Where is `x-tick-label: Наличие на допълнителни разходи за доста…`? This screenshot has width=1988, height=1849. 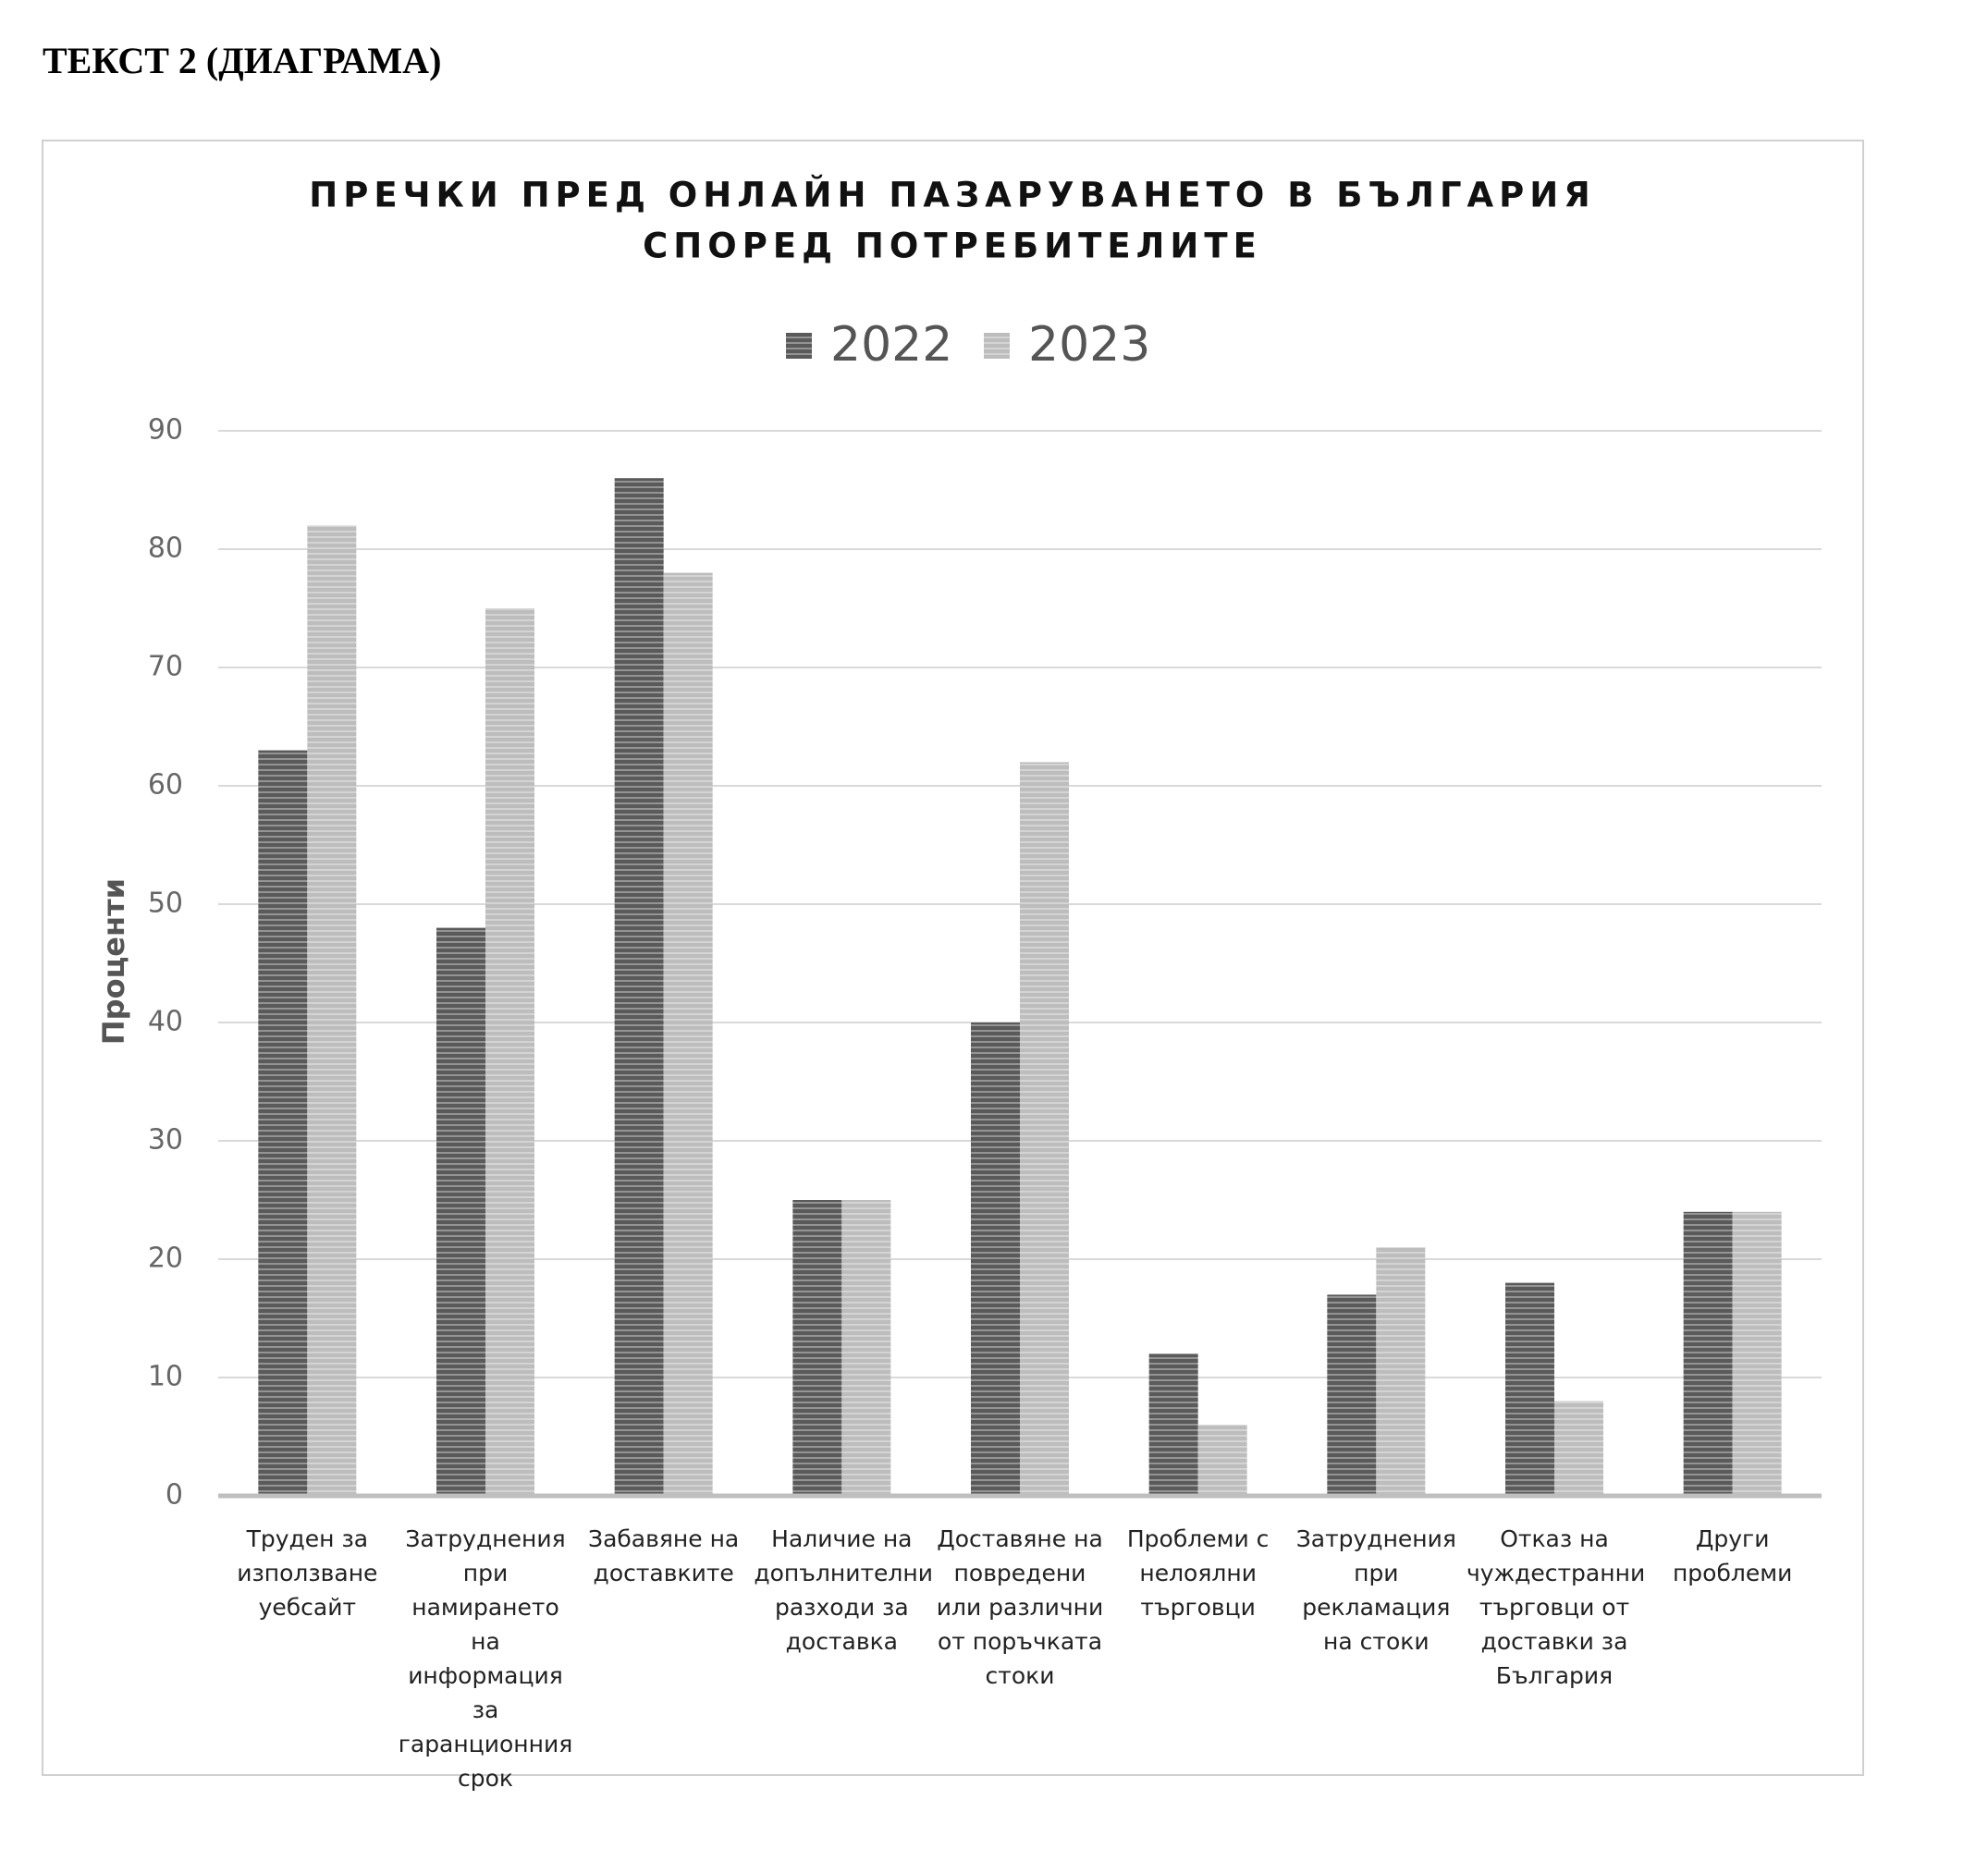
x-tick-label: Наличие на допълнителни разходи за доста… is located at coordinates (844, 1590).